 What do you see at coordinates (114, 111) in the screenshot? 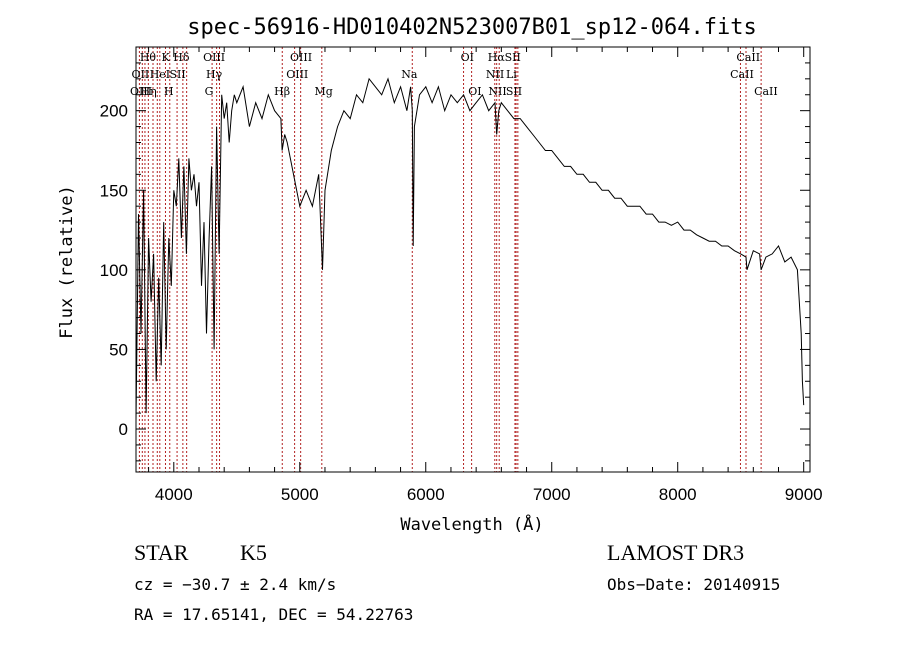
I see `y-tick-label: 200` at bounding box center [114, 111].